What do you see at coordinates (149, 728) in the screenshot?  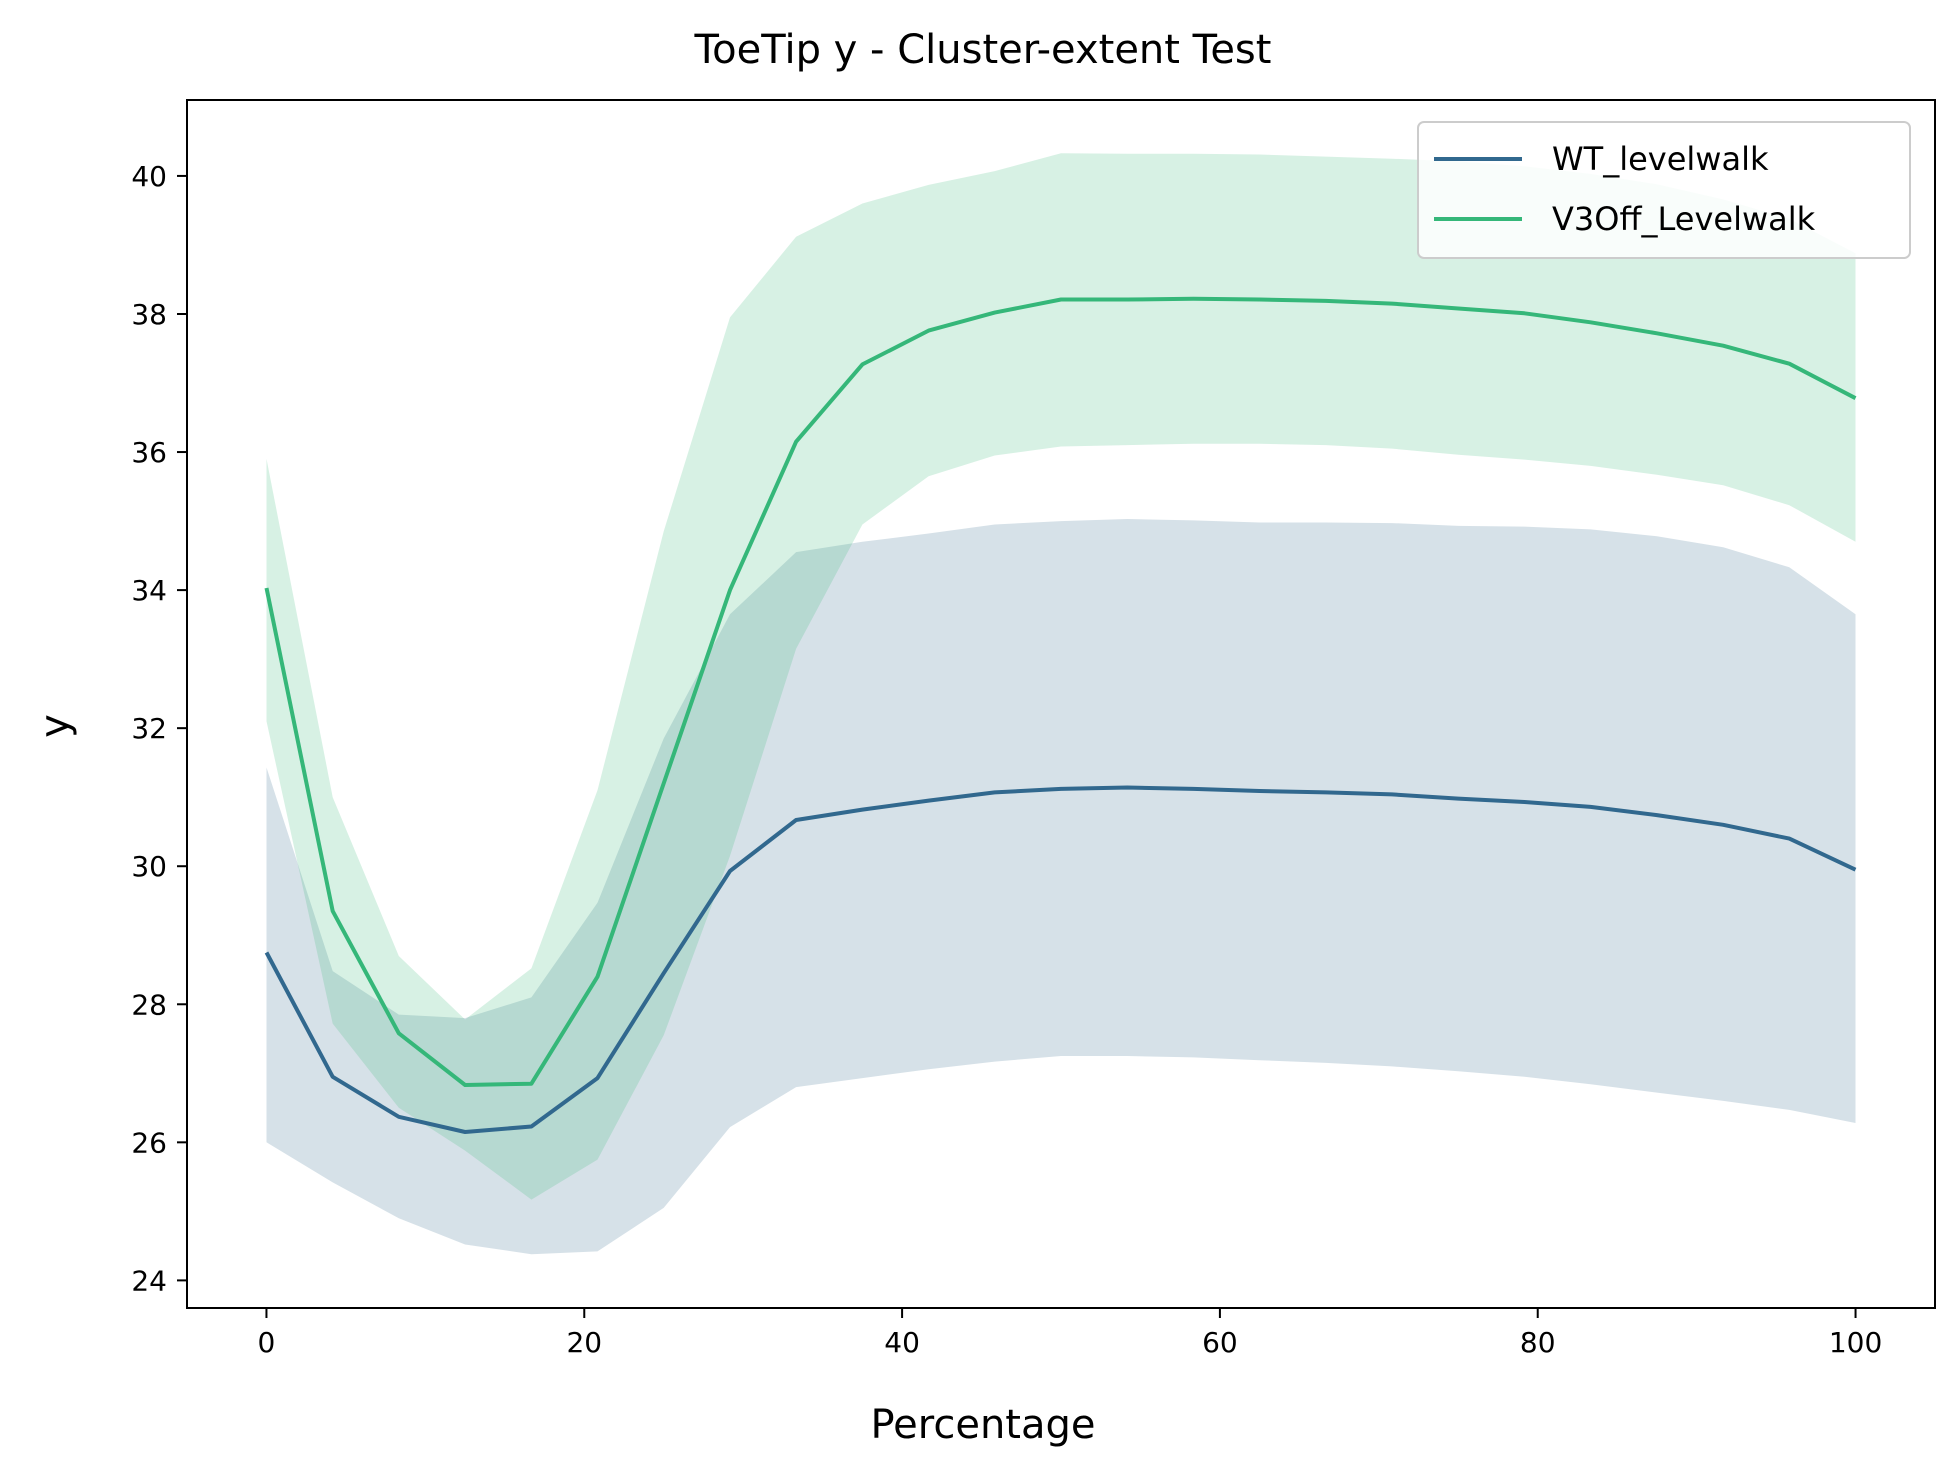 I see `y-tick-label: 32` at bounding box center [149, 728].